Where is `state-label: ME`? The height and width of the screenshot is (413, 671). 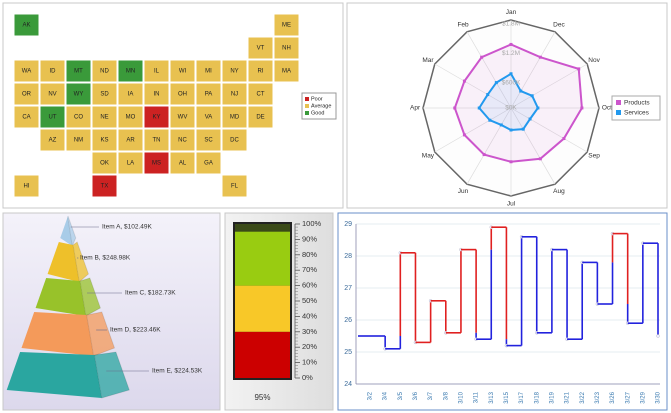 state-label: ME is located at coordinates (286, 26).